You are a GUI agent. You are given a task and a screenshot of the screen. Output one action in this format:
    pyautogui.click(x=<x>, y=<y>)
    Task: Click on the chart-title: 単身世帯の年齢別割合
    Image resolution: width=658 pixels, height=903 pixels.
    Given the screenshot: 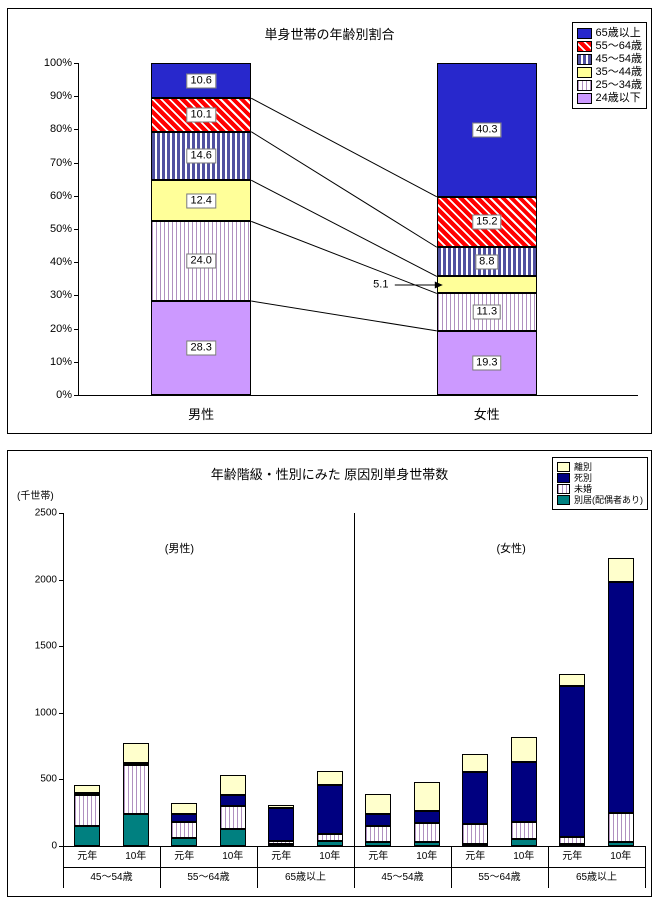 What is the action you would take?
    pyautogui.click(x=329, y=34)
    